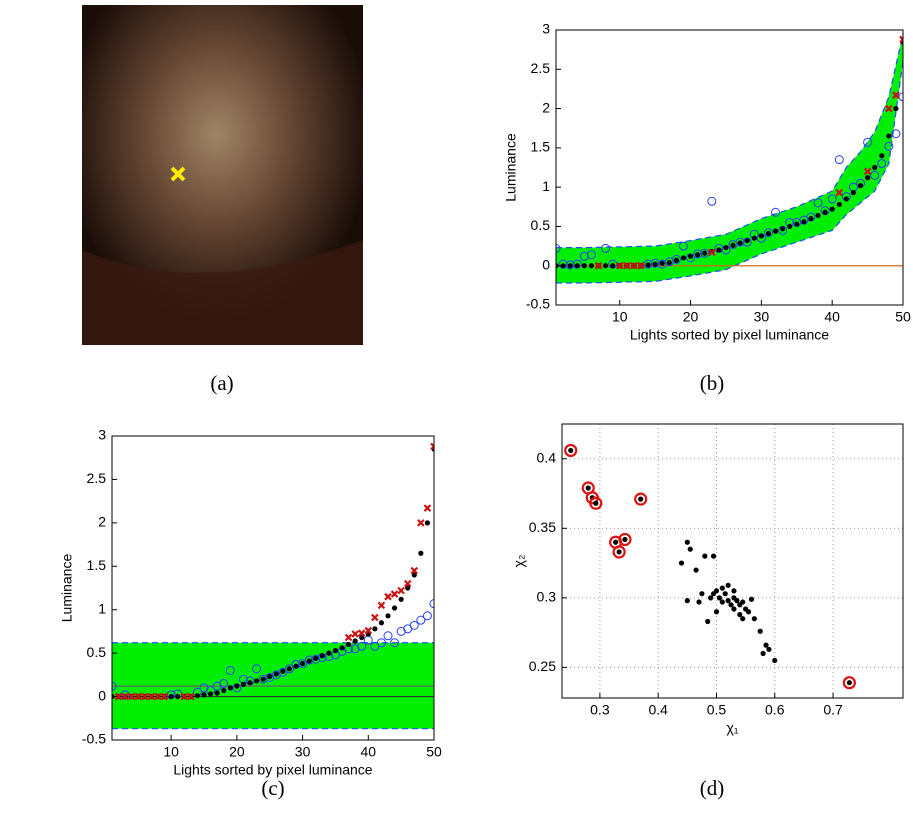 This screenshot has height=814, width=913. What do you see at coordinates (303, 752) in the screenshot?
I see `x-tick-label: 30` at bounding box center [303, 752].